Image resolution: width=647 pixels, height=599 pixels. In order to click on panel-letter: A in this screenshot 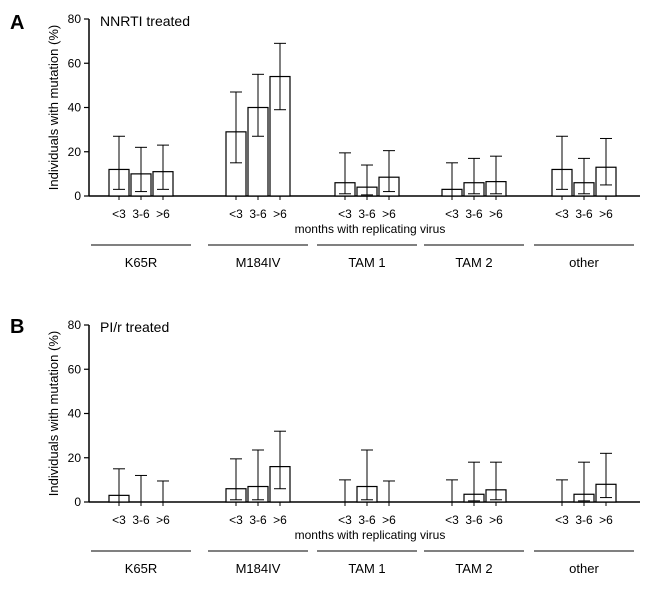, I will do `click(17, 23)`.